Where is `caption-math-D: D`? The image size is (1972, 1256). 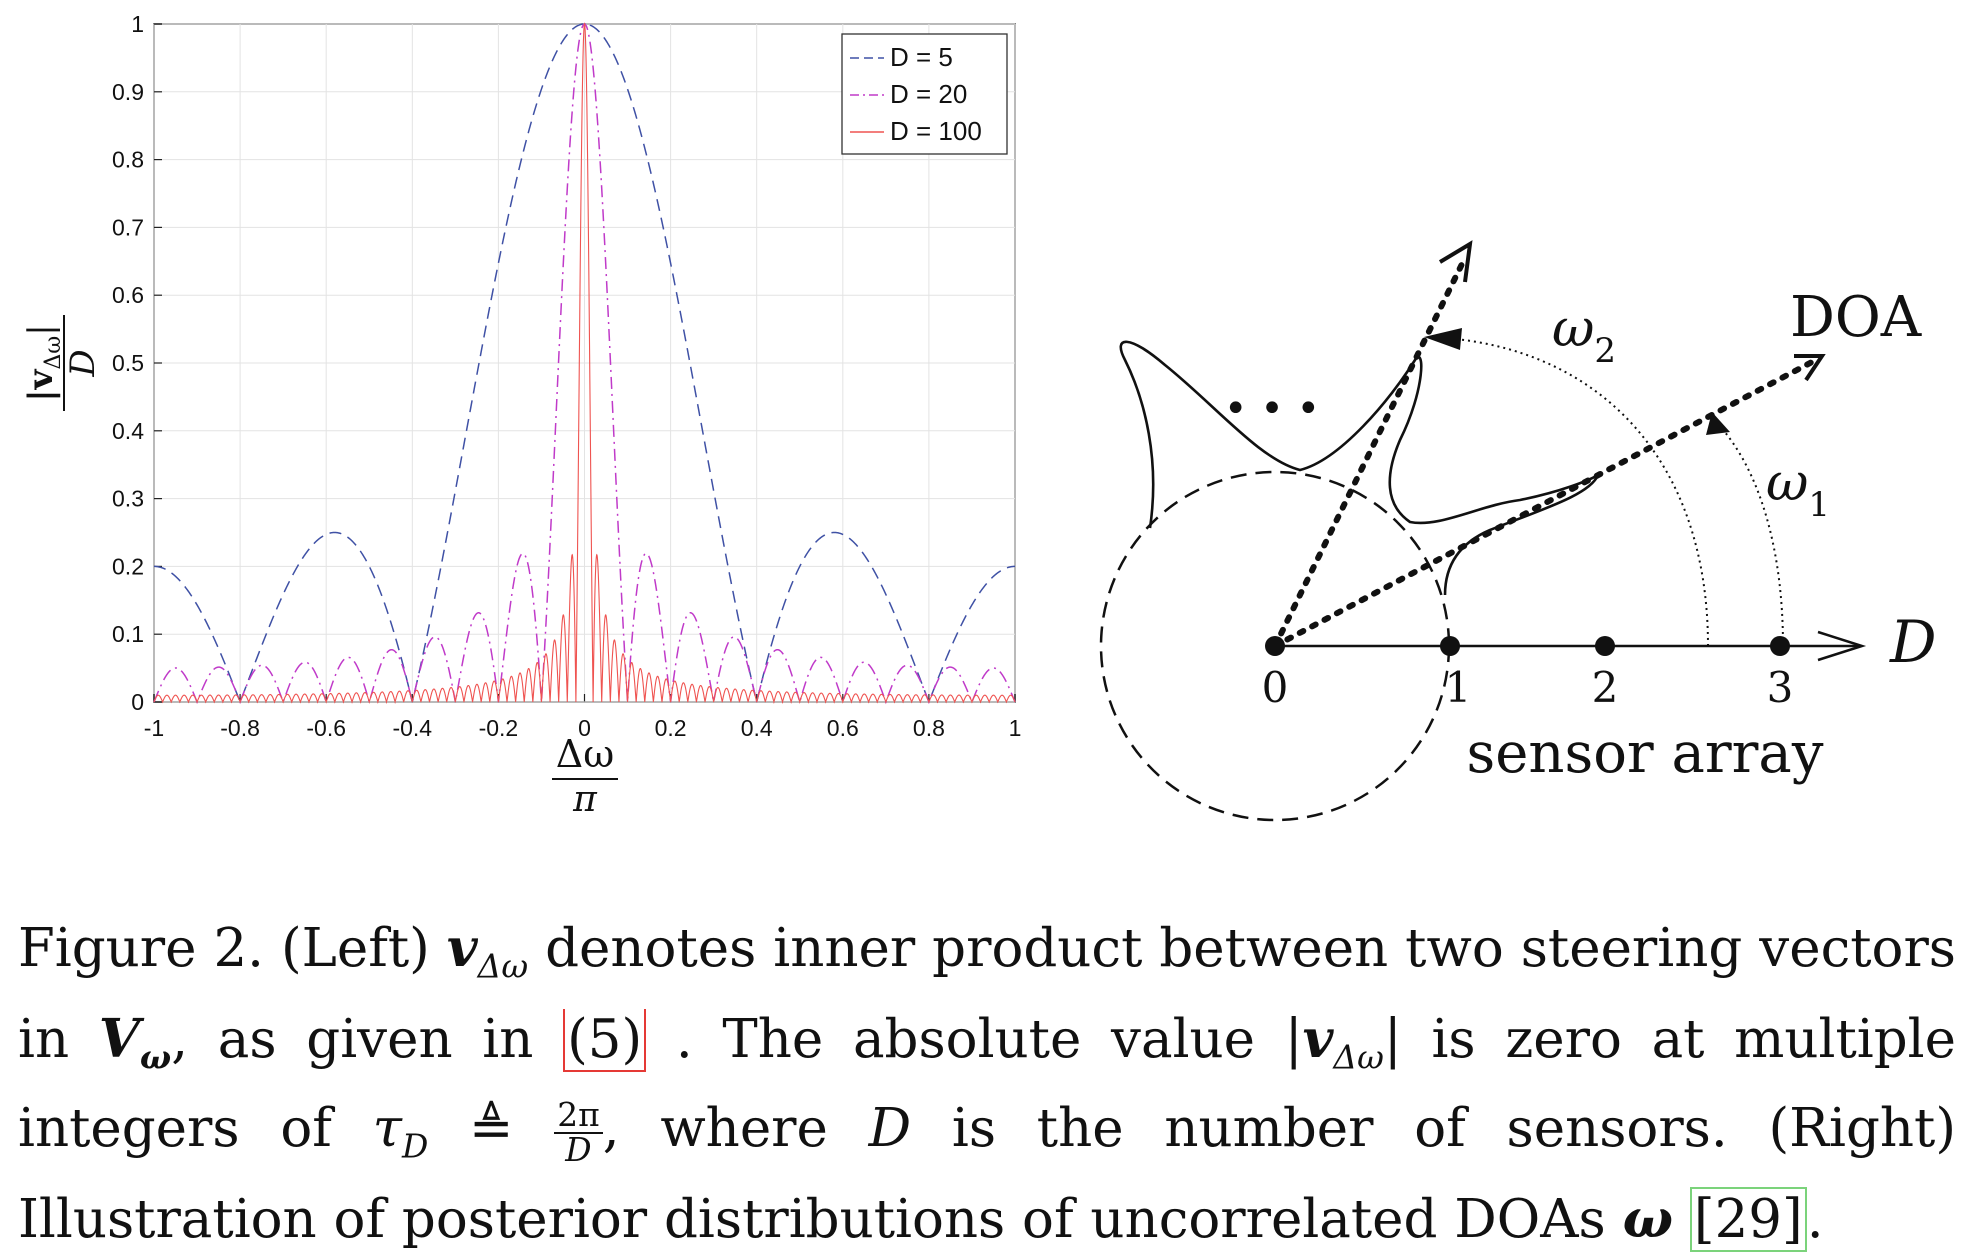
caption-math-D: D is located at coordinates (890, 1129).